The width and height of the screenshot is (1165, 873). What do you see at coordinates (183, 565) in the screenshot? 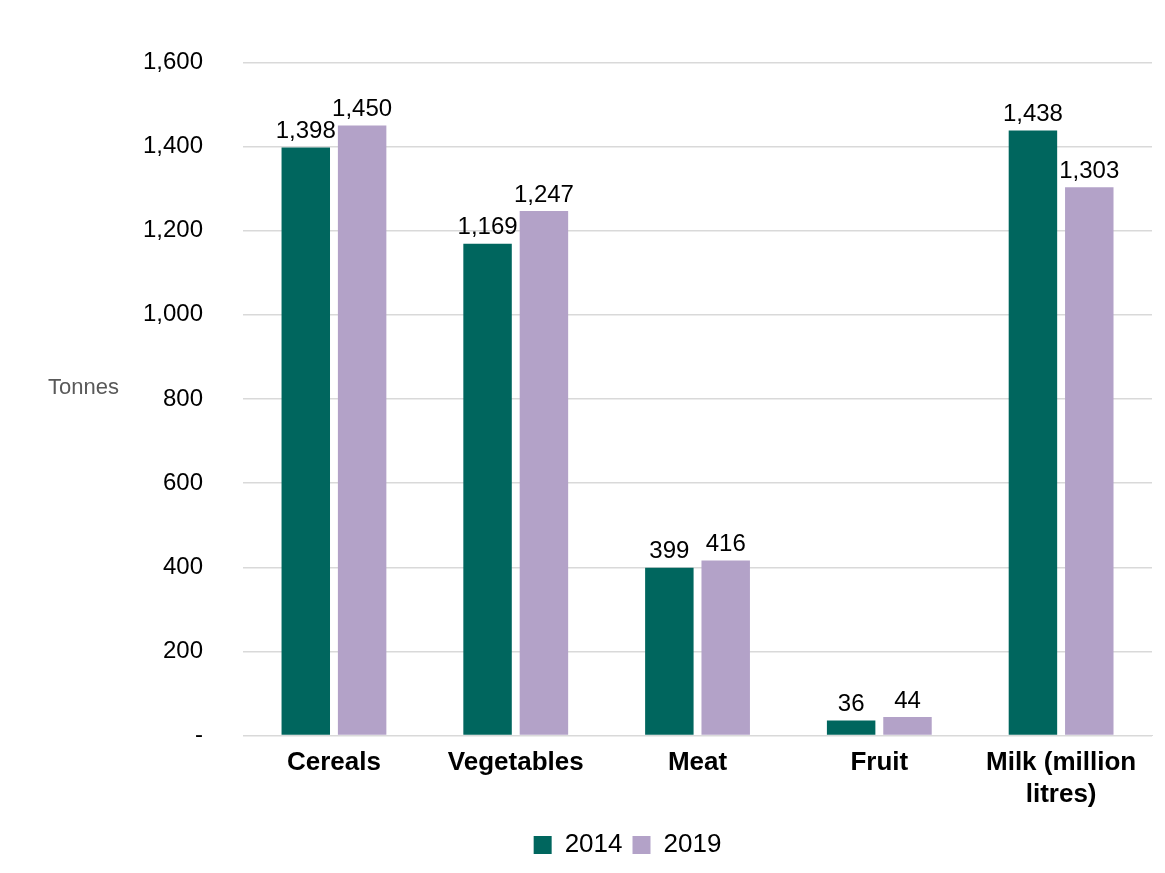
I see `y-tick-label: 400` at bounding box center [183, 565].